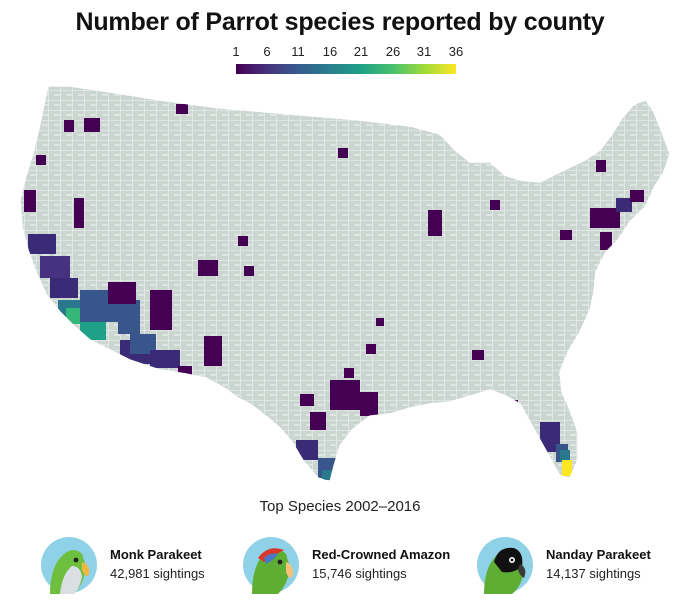  What do you see at coordinates (456, 51) in the screenshot?
I see `legend-tick: 36` at bounding box center [456, 51].